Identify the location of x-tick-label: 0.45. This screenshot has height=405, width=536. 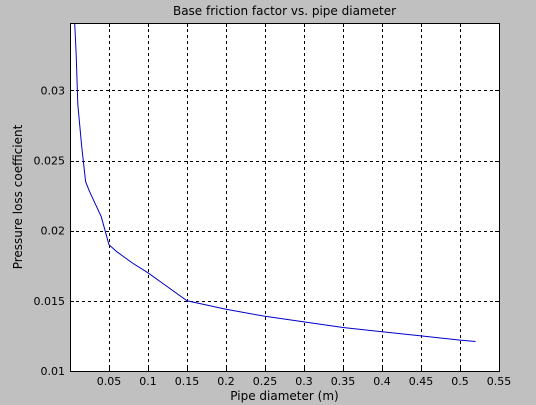
(421, 381).